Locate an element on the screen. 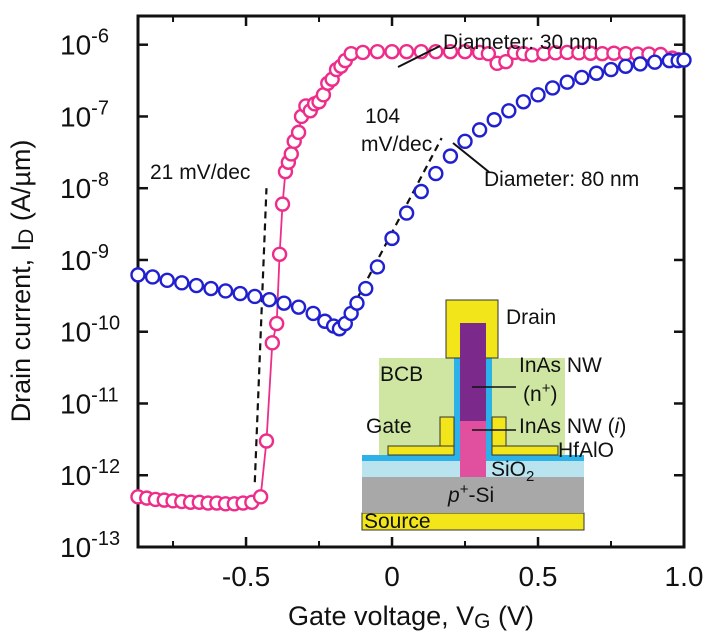 This screenshot has height=637, width=708. inset-label-si: -Si is located at coordinates (481, 495).